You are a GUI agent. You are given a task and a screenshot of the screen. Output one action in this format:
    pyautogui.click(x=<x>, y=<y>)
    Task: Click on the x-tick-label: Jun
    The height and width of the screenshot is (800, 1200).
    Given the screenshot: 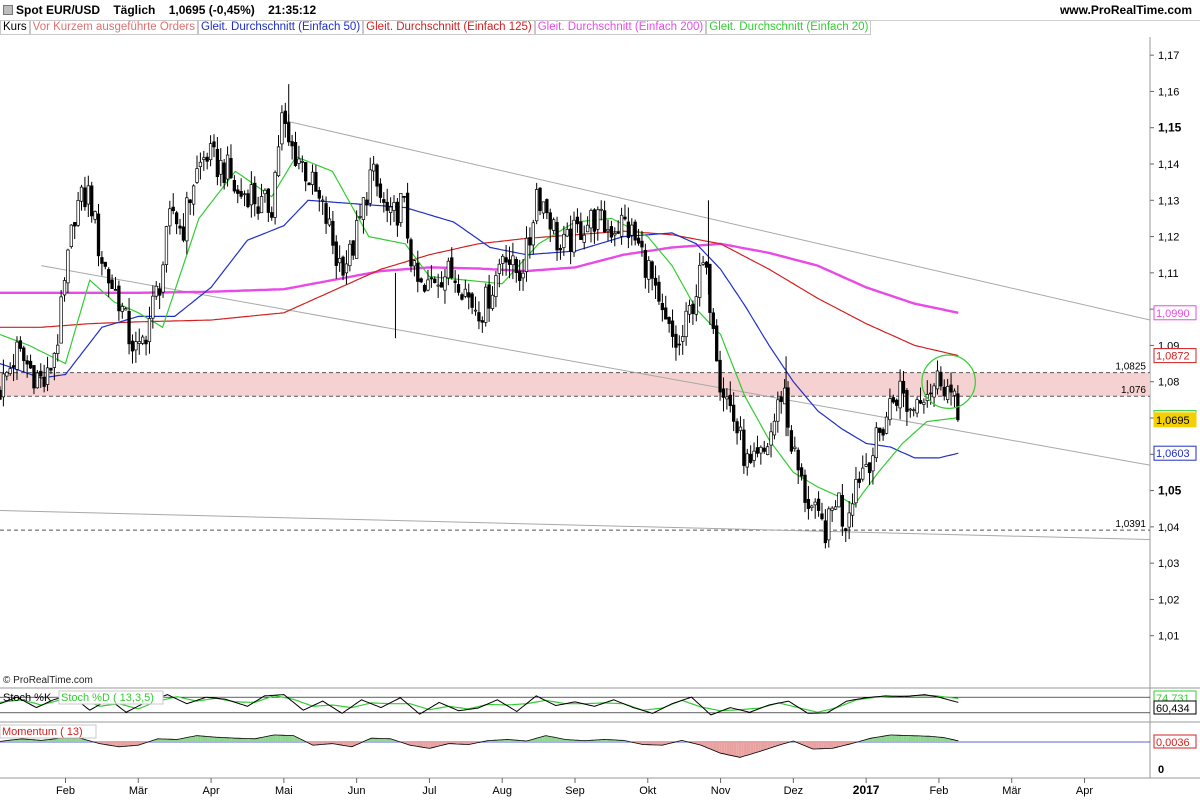 What is the action you would take?
    pyautogui.click(x=357, y=791)
    